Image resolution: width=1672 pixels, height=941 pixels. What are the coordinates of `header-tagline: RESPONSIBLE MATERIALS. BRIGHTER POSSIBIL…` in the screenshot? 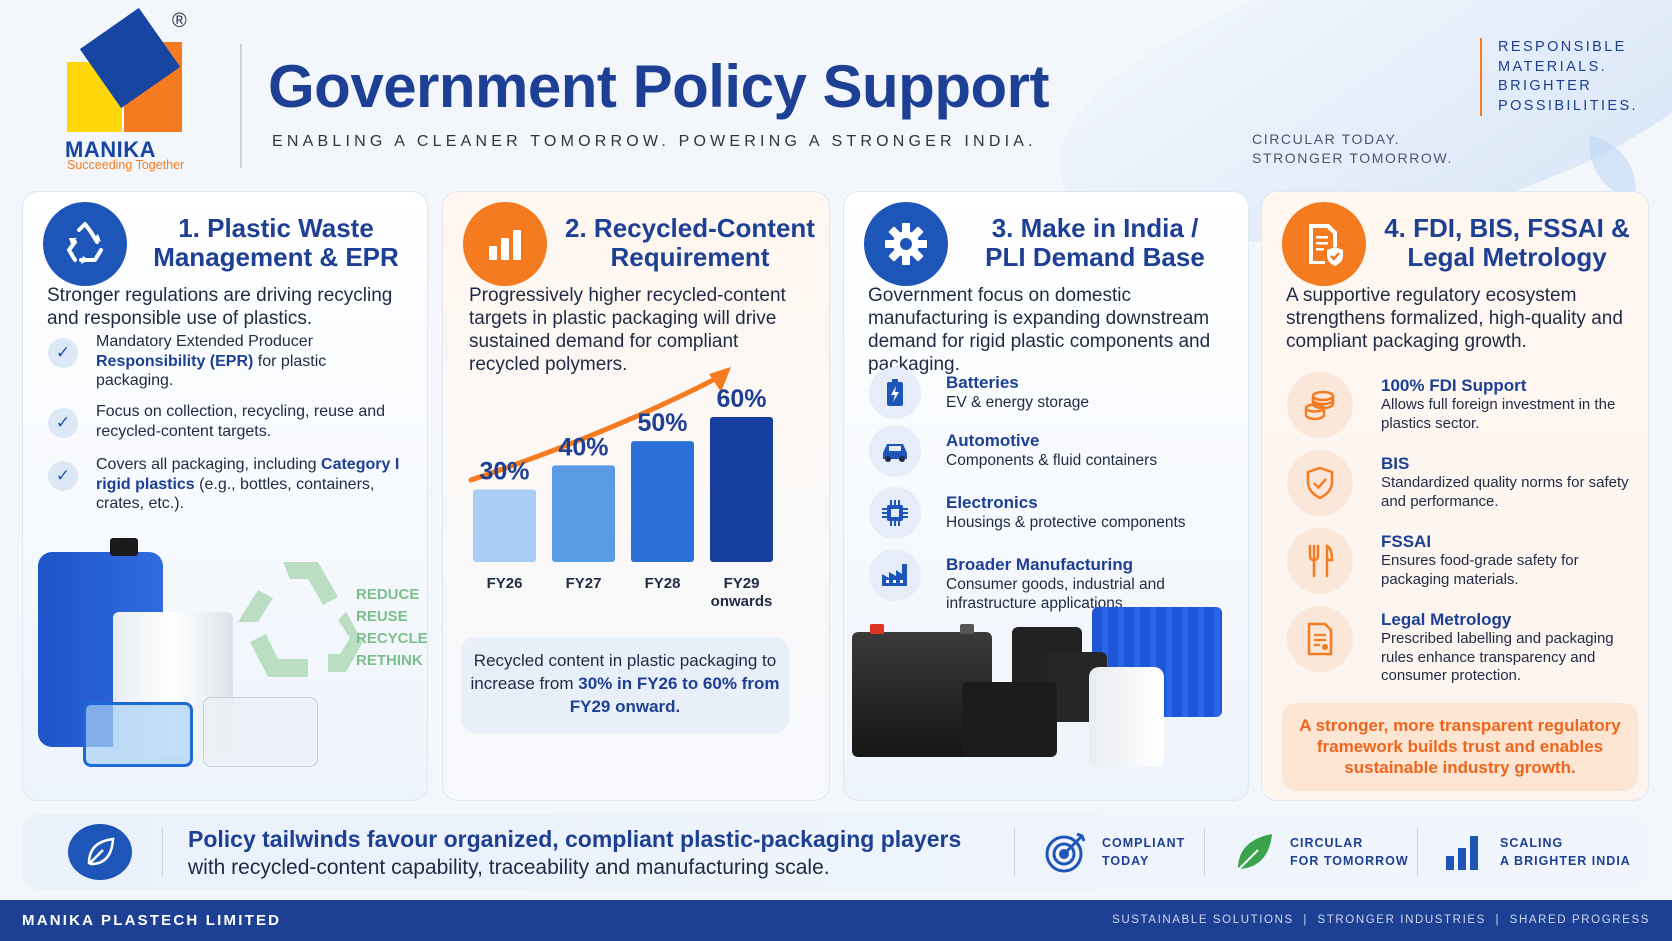 It's located at (1559, 77).